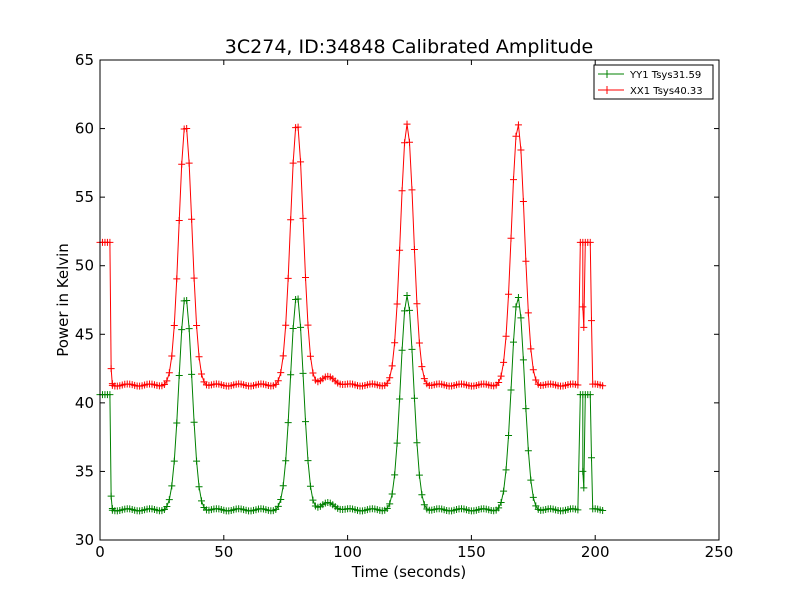 This screenshot has width=800, height=600. What do you see at coordinates (347, 552) in the screenshot?
I see `x-tick-label: 100` at bounding box center [347, 552].